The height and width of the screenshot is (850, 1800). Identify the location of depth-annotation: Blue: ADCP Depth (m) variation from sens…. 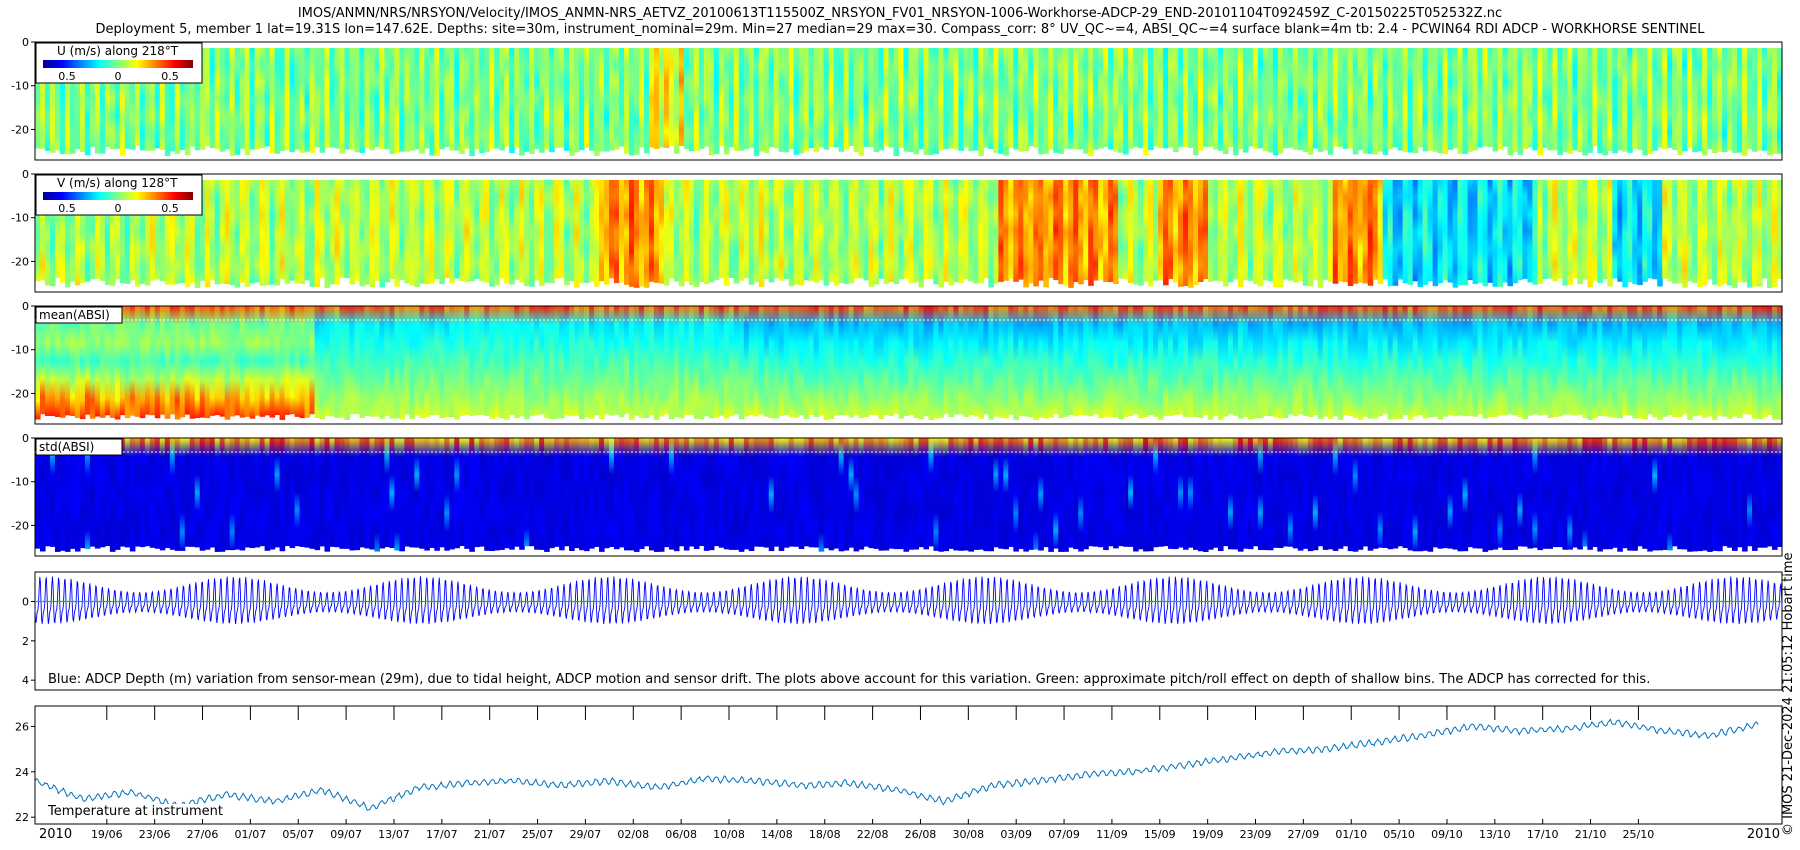
(849, 679).